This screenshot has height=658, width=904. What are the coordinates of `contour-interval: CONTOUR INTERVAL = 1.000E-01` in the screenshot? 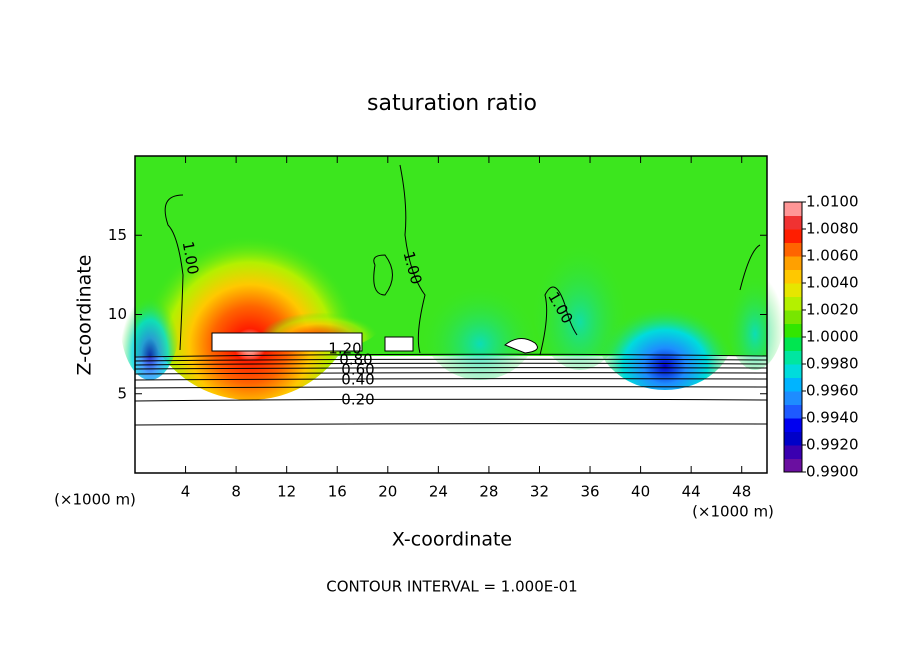 It's located at (451, 587).